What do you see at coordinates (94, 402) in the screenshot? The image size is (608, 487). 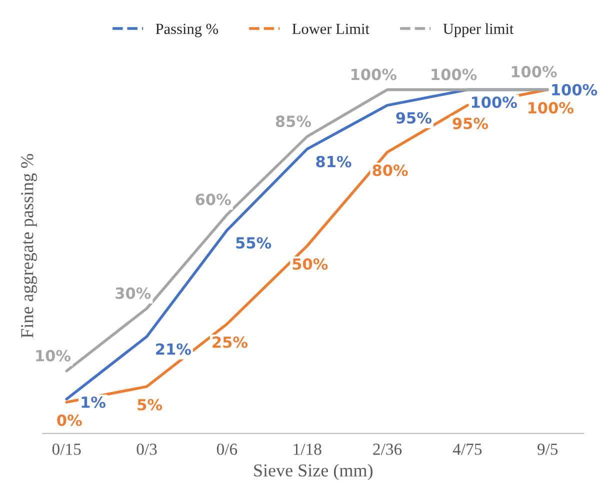 I see `data-label: 1%` at bounding box center [94, 402].